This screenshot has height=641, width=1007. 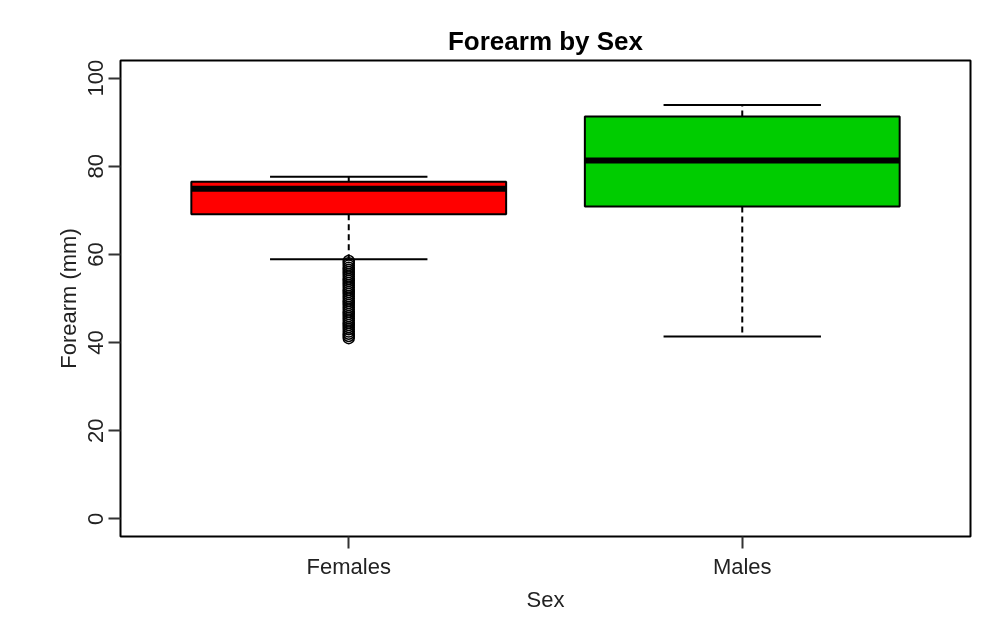 What do you see at coordinates (68, 298) in the screenshot?
I see `y-axis-title: Forearm (mm)` at bounding box center [68, 298].